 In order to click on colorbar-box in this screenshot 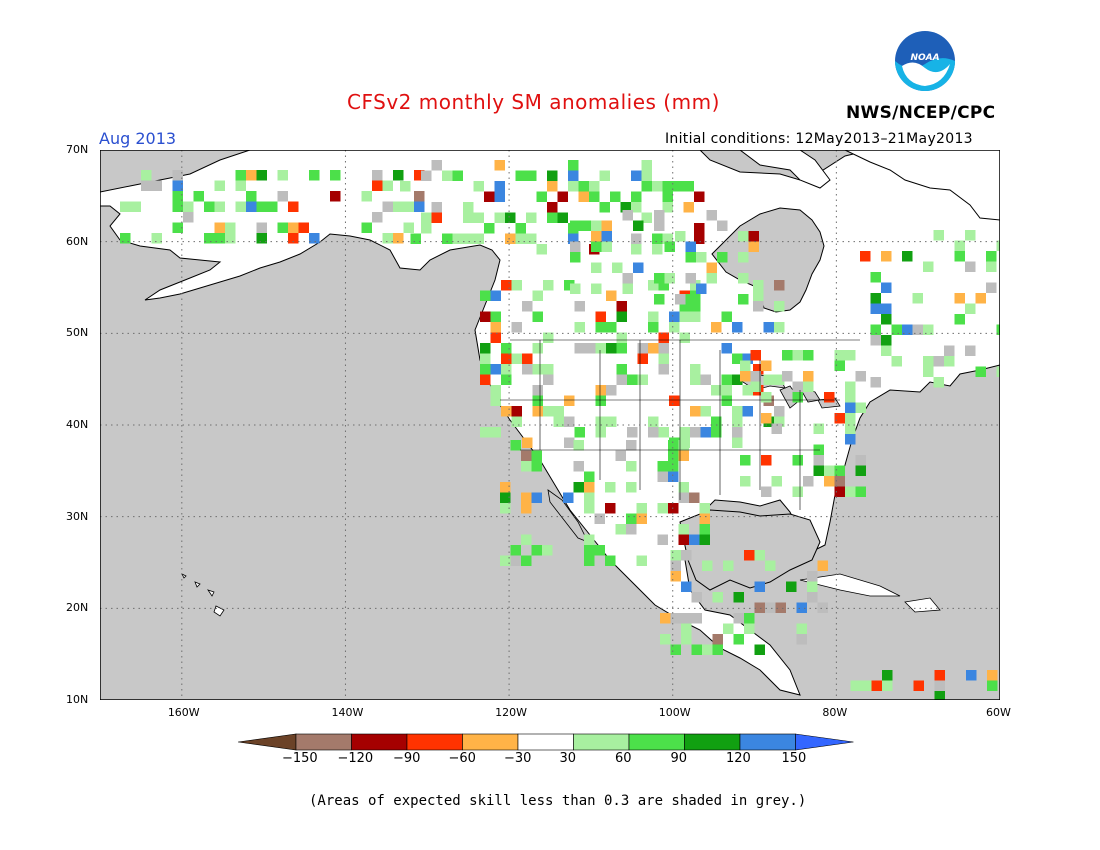, I will do `click(767, 742)`.